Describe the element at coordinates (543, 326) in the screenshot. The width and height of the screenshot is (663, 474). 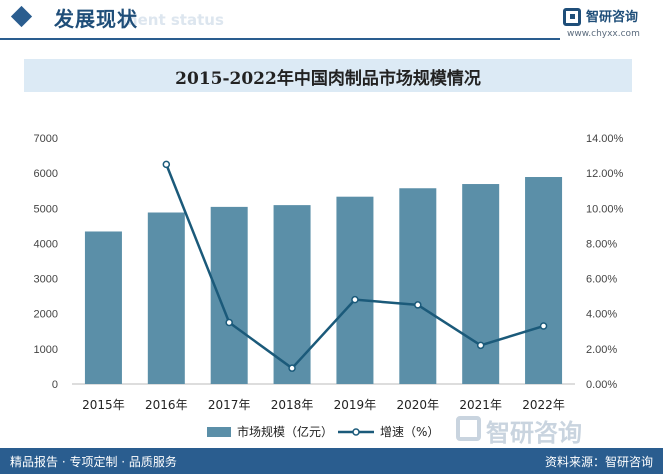
I see `growth-point-2022年` at that location.